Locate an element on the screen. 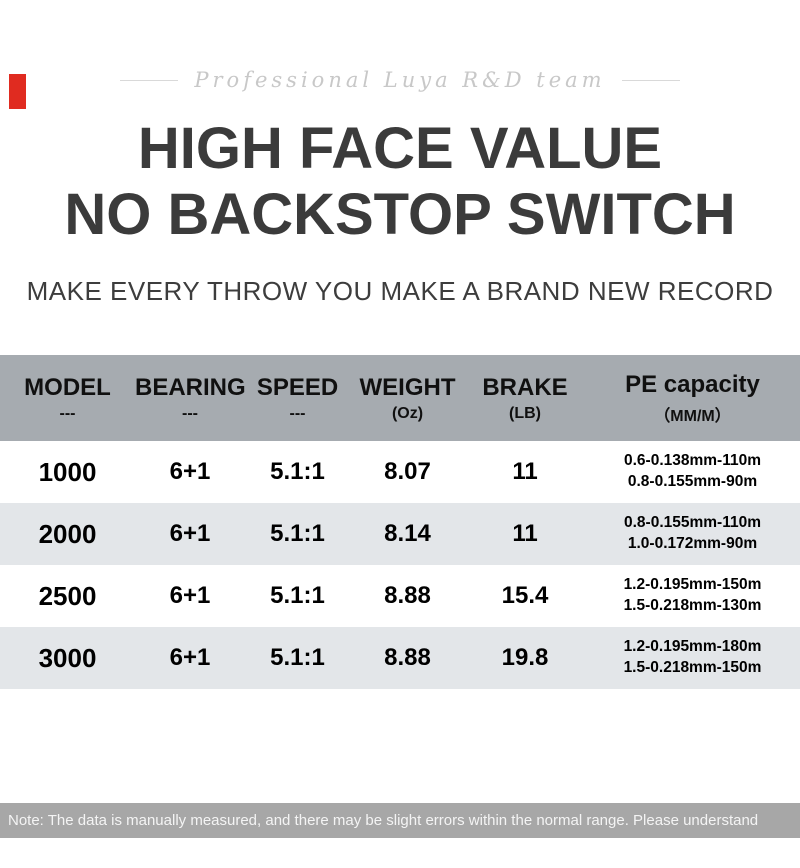 This screenshot has height=868, width=800. corner-red-tag is located at coordinates (17, 91).